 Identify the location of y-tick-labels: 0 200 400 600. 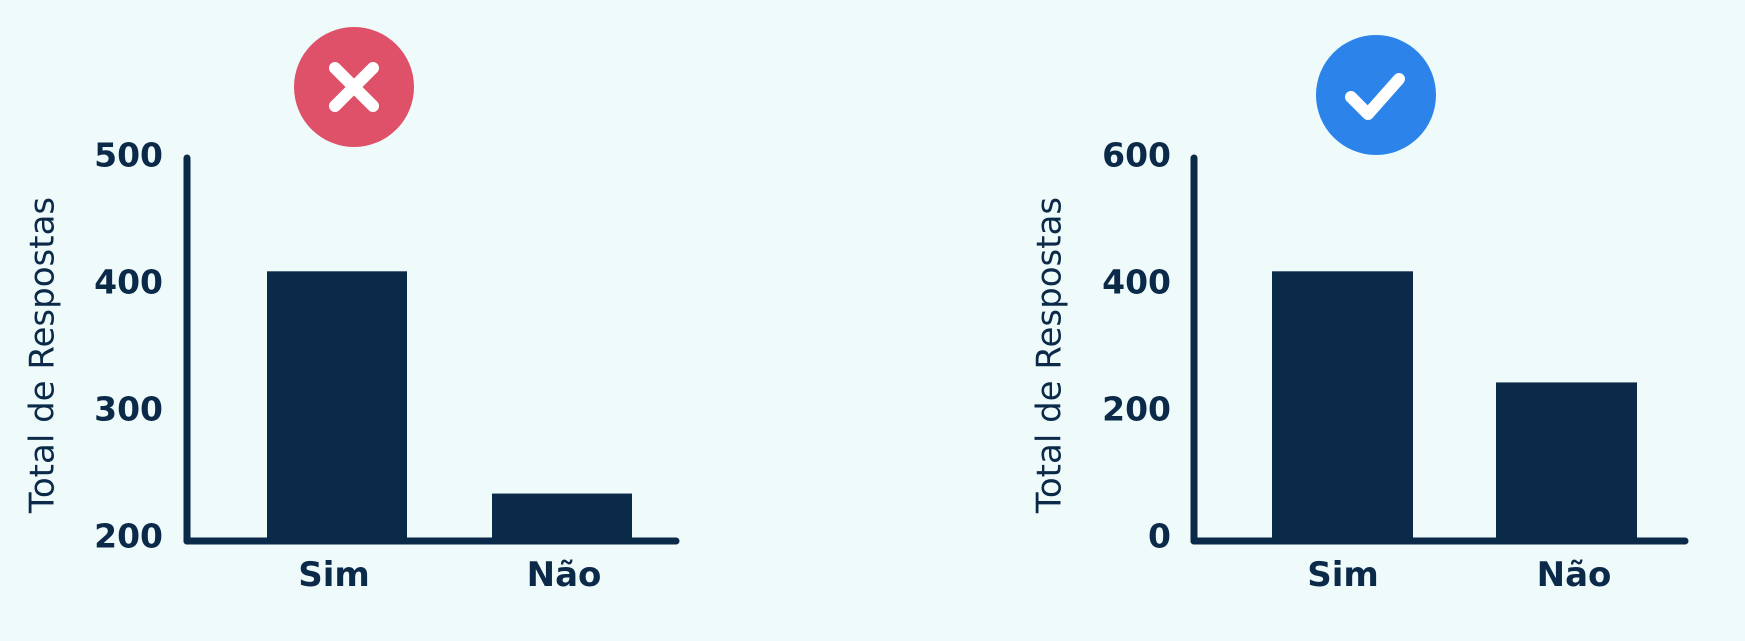
(1136, 346).